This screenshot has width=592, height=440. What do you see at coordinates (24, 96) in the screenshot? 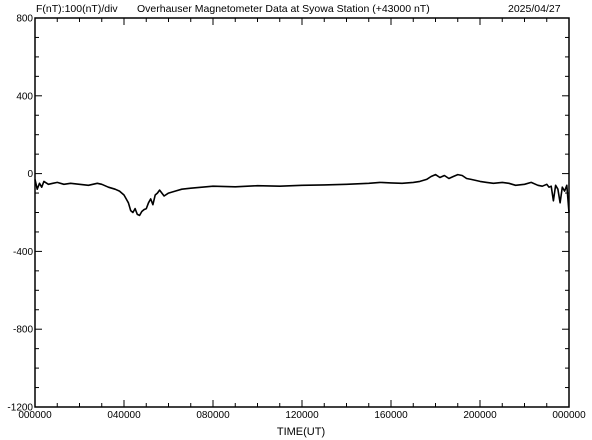
I see `y-tick-label: 400` at bounding box center [24, 96].